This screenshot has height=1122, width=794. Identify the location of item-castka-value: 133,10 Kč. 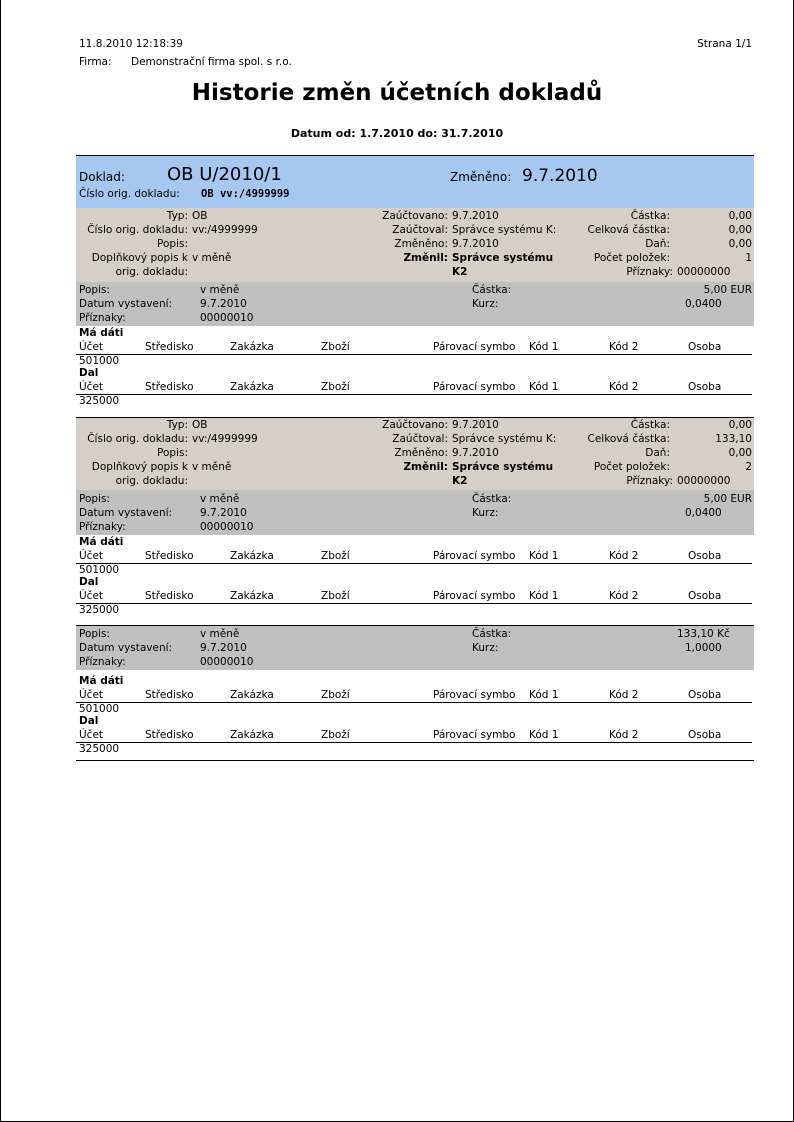
(703, 634).